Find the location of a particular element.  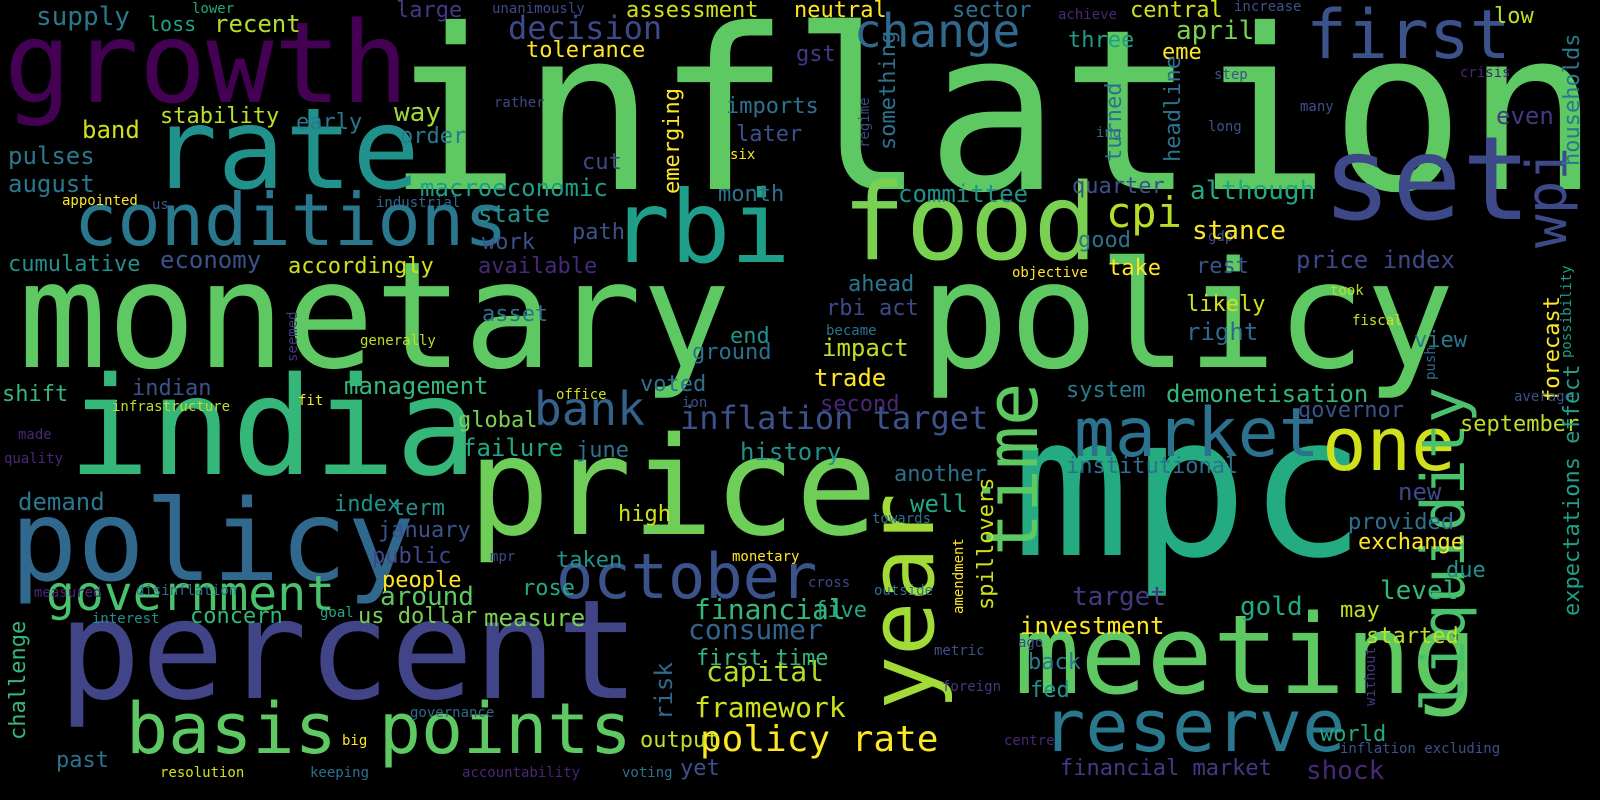

word-households: households is located at coordinates (1572, 99).